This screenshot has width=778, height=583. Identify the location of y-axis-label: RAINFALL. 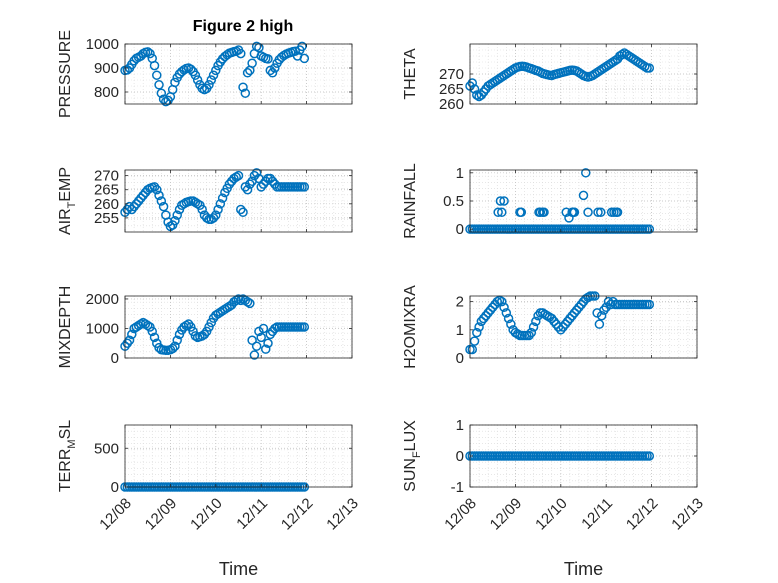
(410, 201).